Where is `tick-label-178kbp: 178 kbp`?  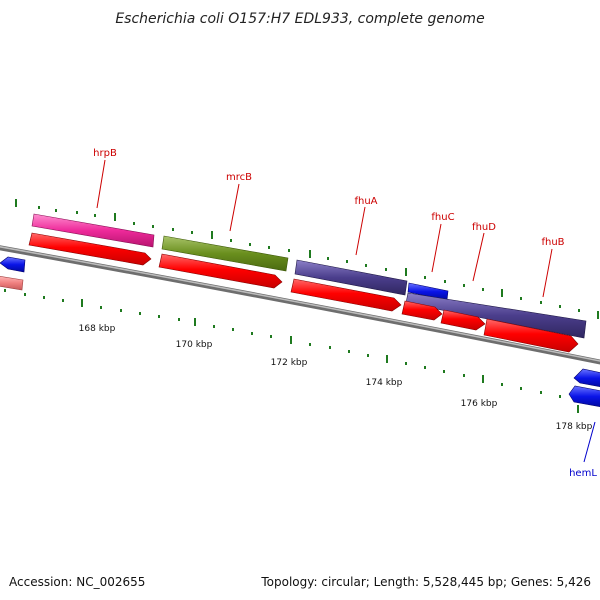 tick-label-178kbp: 178 kbp is located at coordinates (574, 427).